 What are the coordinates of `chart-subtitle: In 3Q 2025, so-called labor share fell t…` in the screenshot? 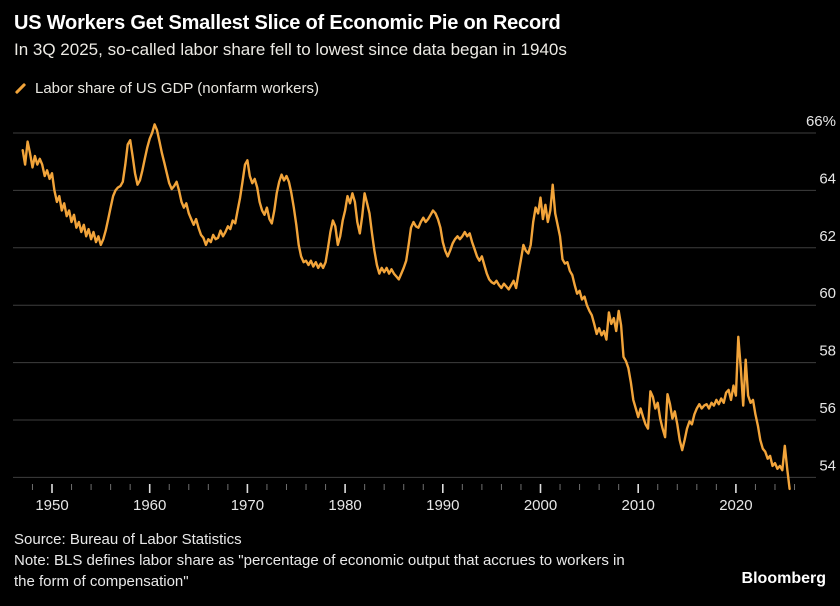 It's located at (290, 49).